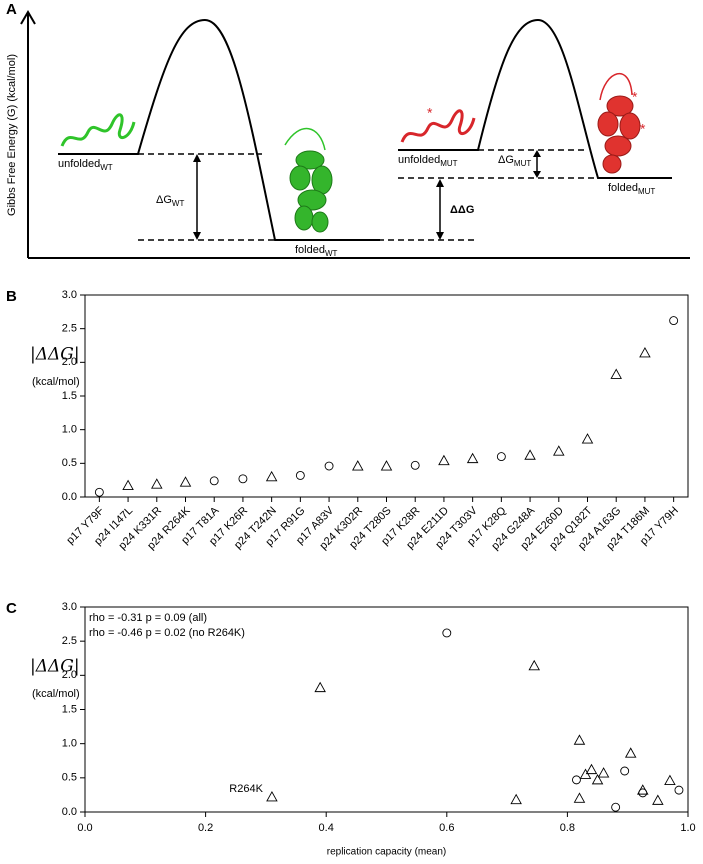 The height and width of the screenshot is (864, 703). What do you see at coordinates (462, 210) in the screenshot?
I see `ddg-label: ΔΔG` at bounding box center [462, 210].